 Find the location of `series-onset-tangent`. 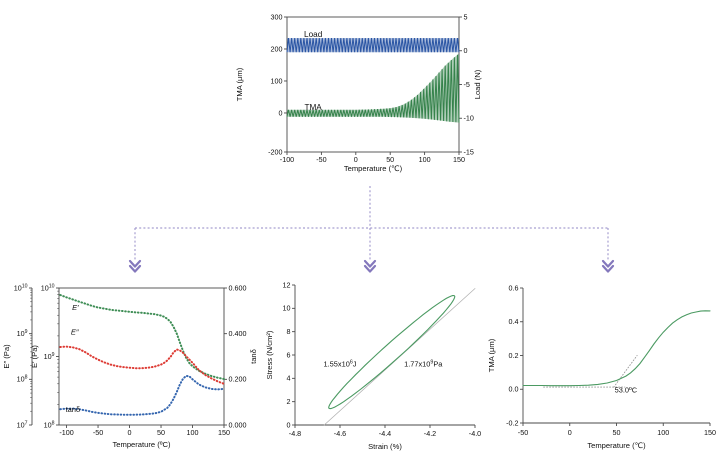

series-onset-tangent is located at coordinates (625, 371).